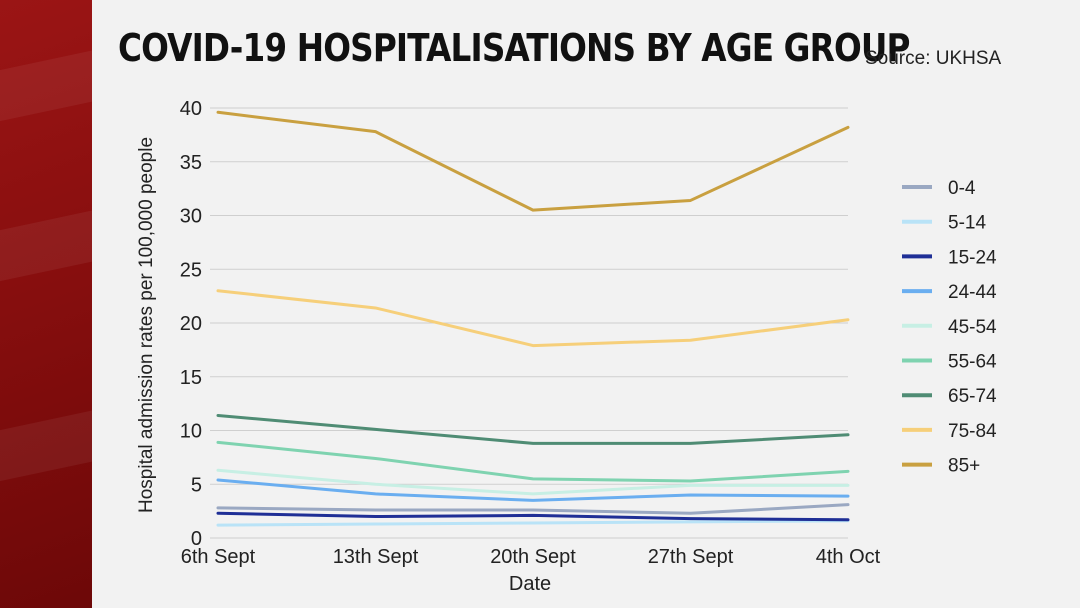 Image resolution: width=1080 pixels, height=608 pixels. I want to click on chart-title: COVID-19 HOSPITALISATIONS BY AGE GROUP, so click(514, 48).